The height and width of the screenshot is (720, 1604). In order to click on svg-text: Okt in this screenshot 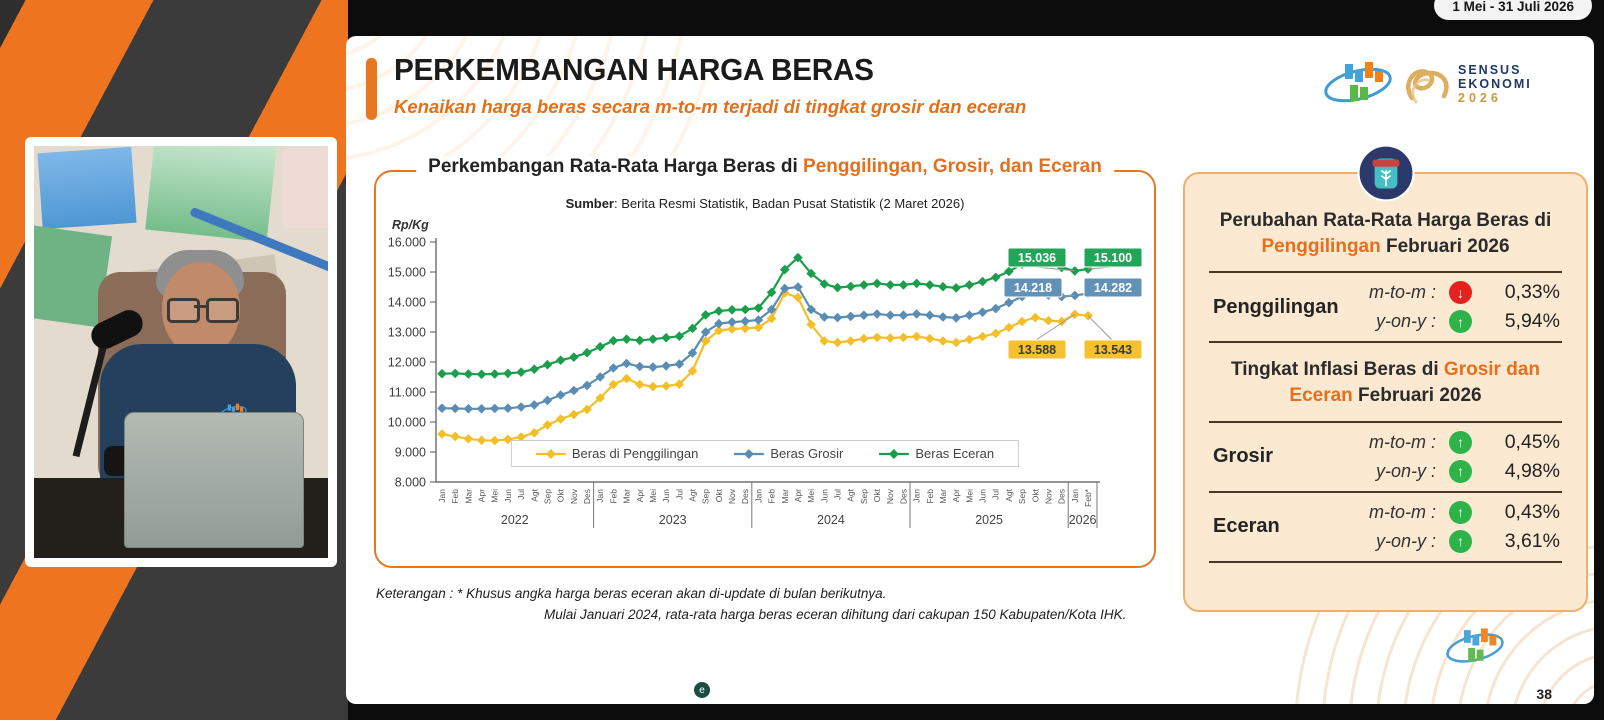, I will do `click(561, 495)`.